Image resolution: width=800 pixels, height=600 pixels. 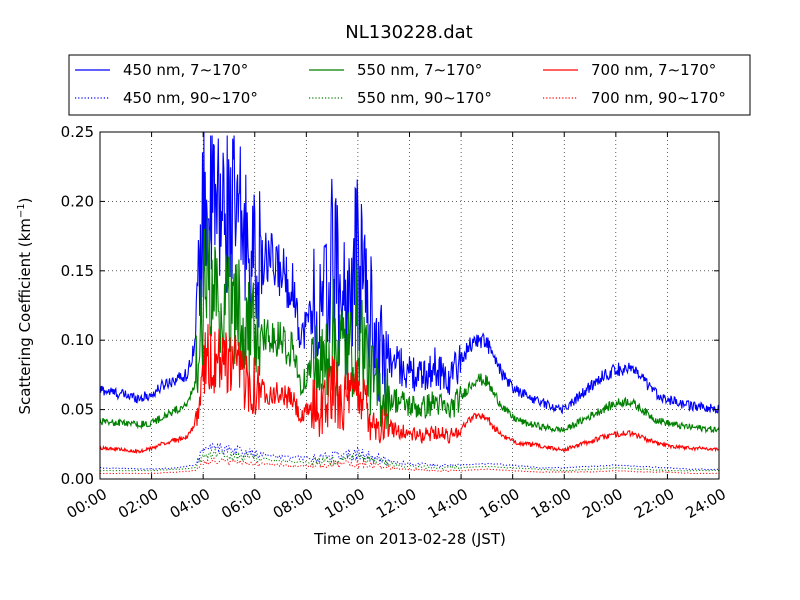 I want to click on y-axis-label-close: ), so click(x=25, y=200).